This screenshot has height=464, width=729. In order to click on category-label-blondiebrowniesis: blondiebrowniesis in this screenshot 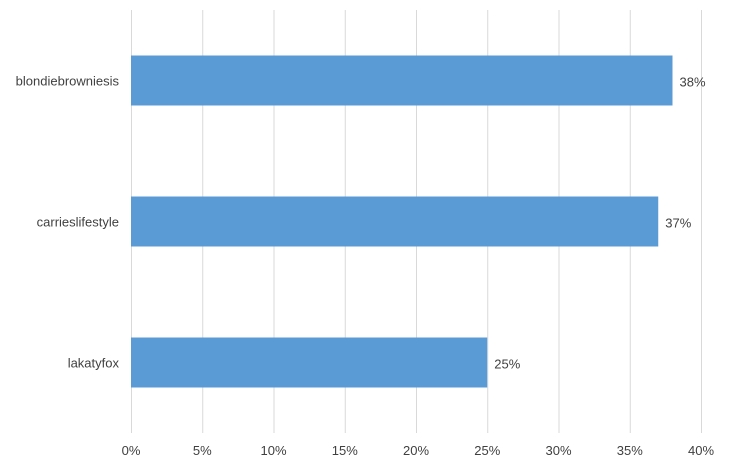, I will do `click(68, 81)`.